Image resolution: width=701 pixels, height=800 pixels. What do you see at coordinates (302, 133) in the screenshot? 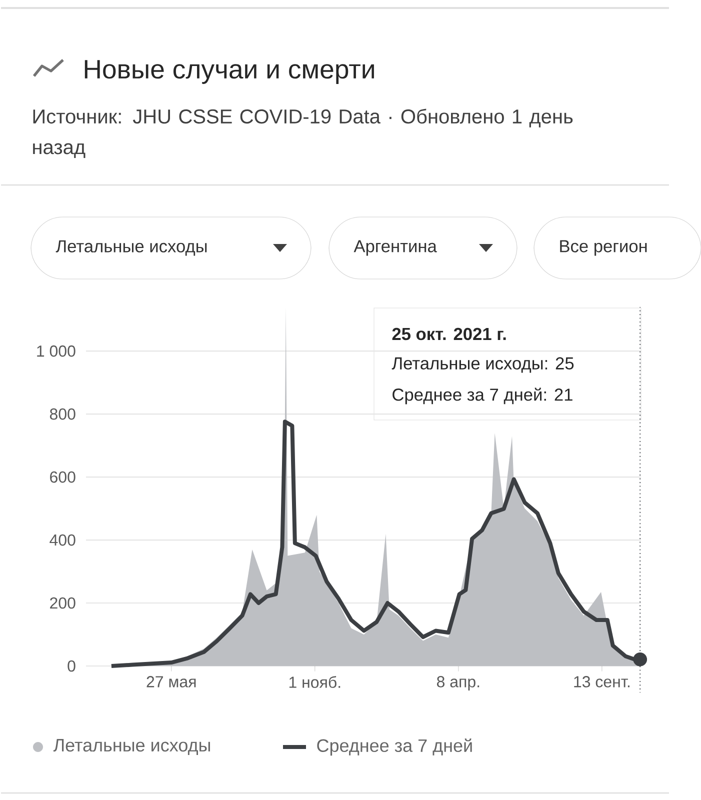
I see `chart-subtitle: Источник: JHU CSSE COVID-19 Data · Обновлено 1 день назад` at bounding box center [302, 133].